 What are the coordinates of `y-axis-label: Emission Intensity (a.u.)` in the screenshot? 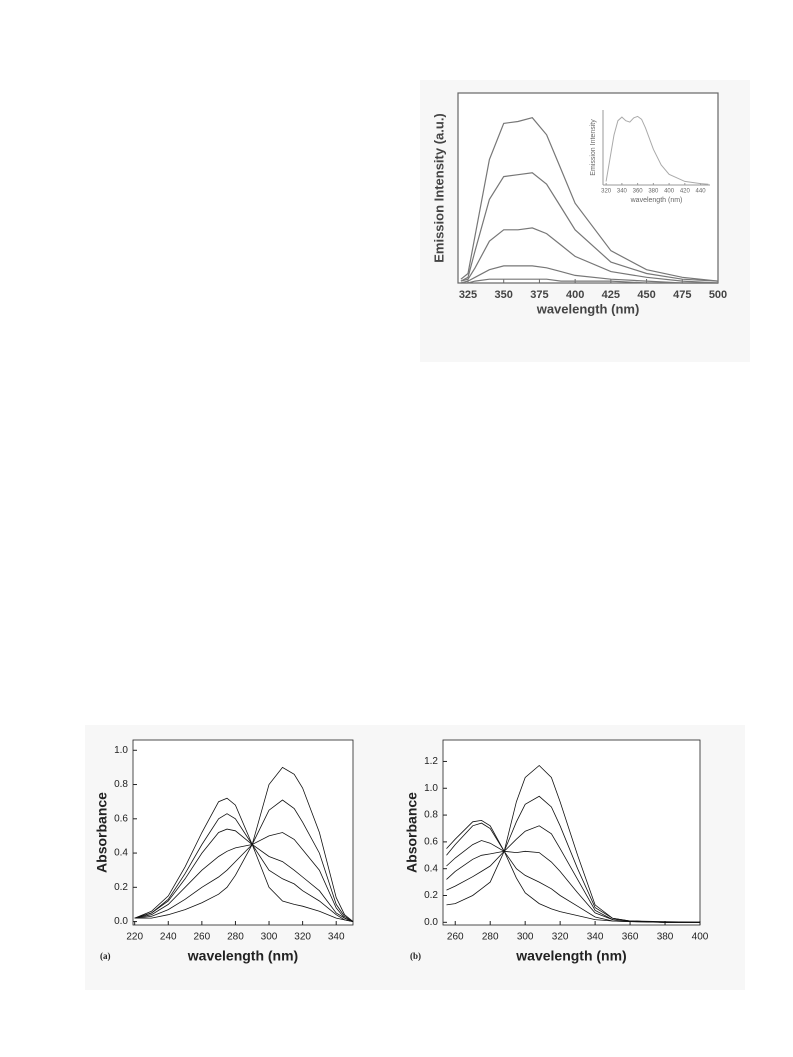 It's located at (438, 188).